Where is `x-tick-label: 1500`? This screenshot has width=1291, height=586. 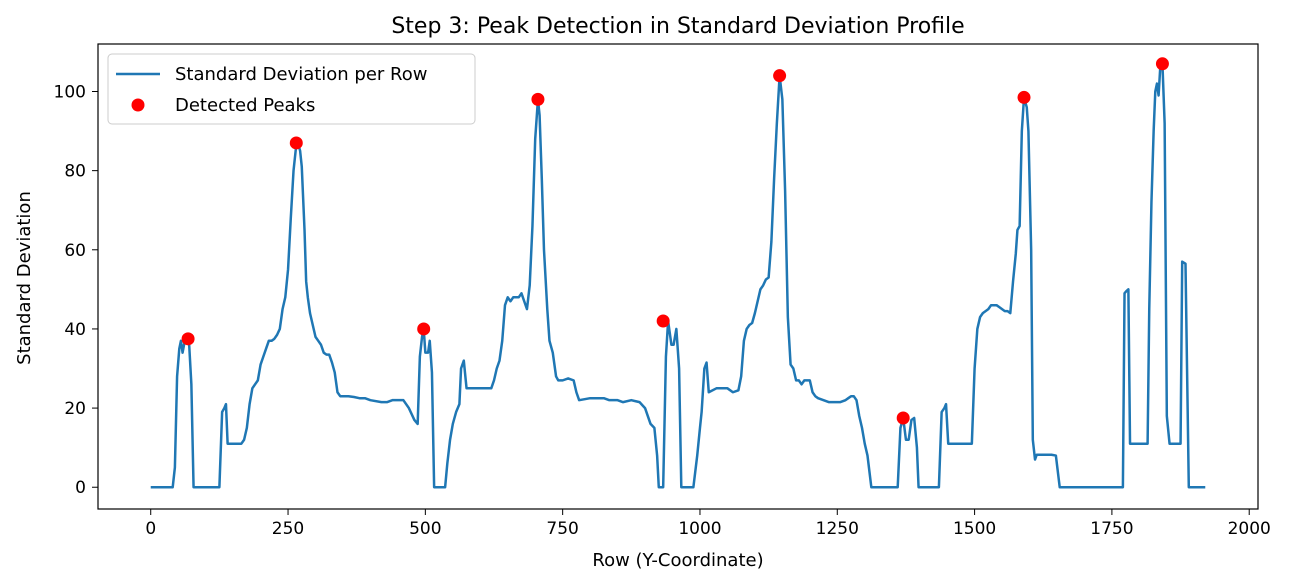 x-tick-label: 1500 is located at coordinates (974, 529).